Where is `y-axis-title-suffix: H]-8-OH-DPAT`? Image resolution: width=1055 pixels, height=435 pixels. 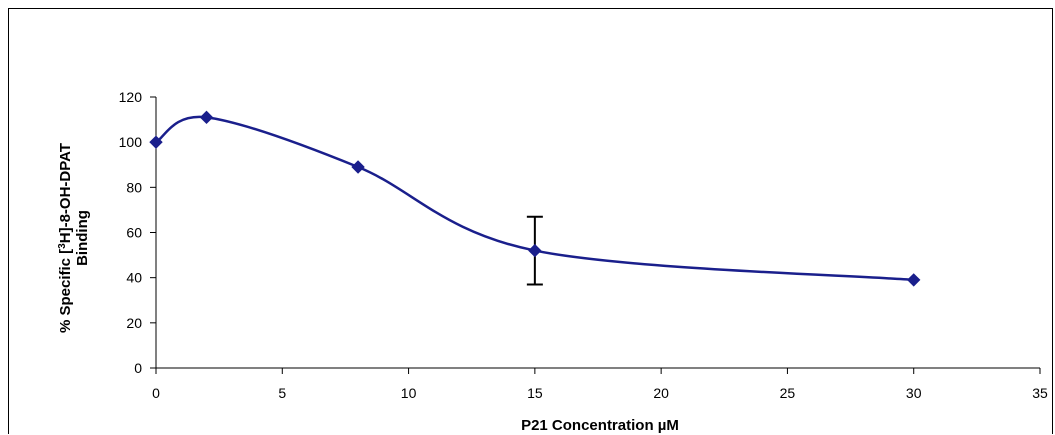 y-axis-title-suffix: H]-8-OH-DPAT is located at coordinates (65, 193).